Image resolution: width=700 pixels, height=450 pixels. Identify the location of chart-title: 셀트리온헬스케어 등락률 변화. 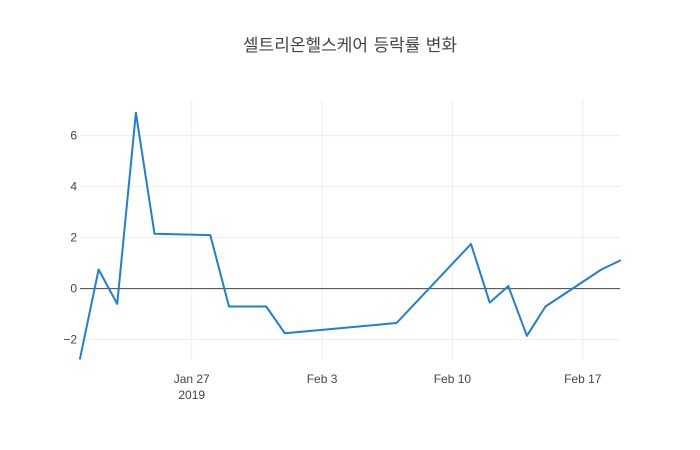
(350, 46).